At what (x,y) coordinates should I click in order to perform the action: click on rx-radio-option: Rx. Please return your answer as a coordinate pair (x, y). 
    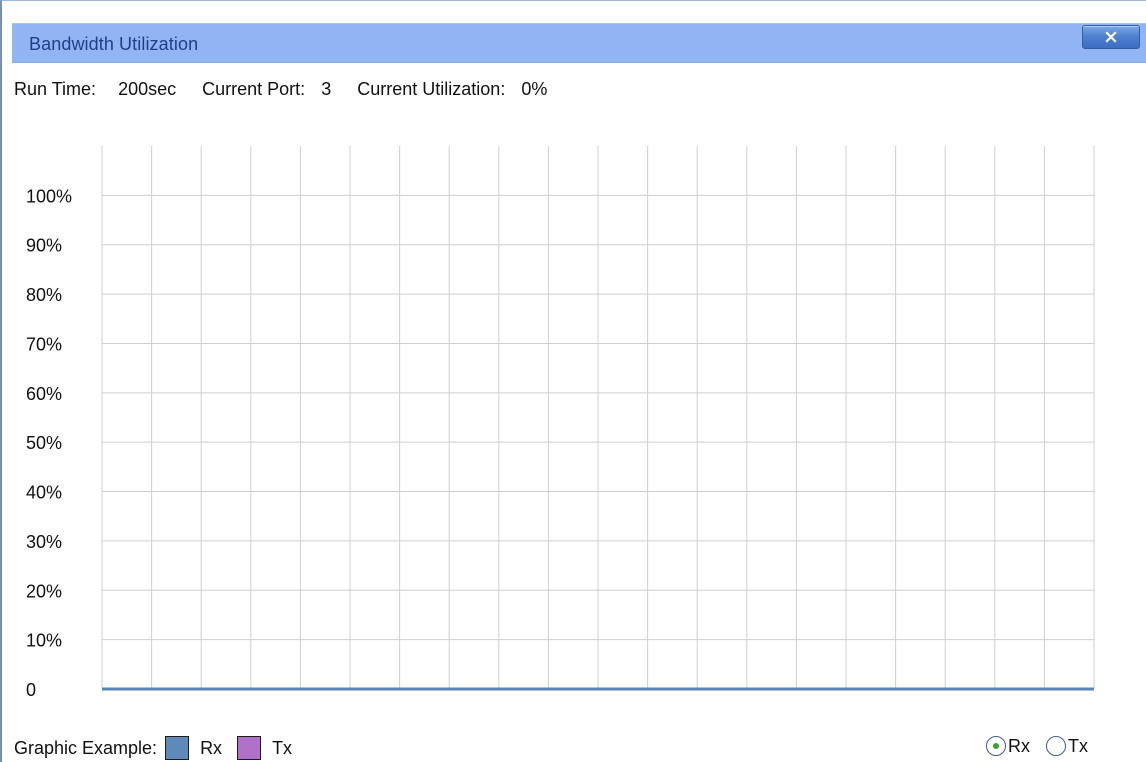
    Looking at the image, I should click on (1008, 746).